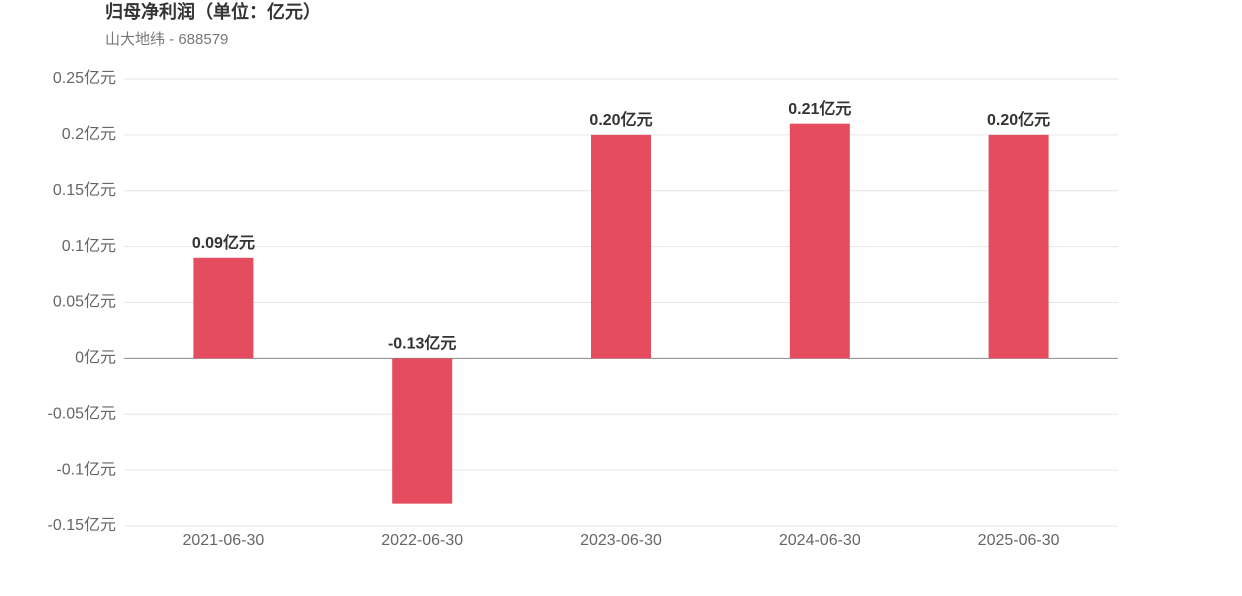 The height and width of the screenshot is (596, 1242). I want to click on x-tick-label: 2025-06-30, so click(1019, 540).